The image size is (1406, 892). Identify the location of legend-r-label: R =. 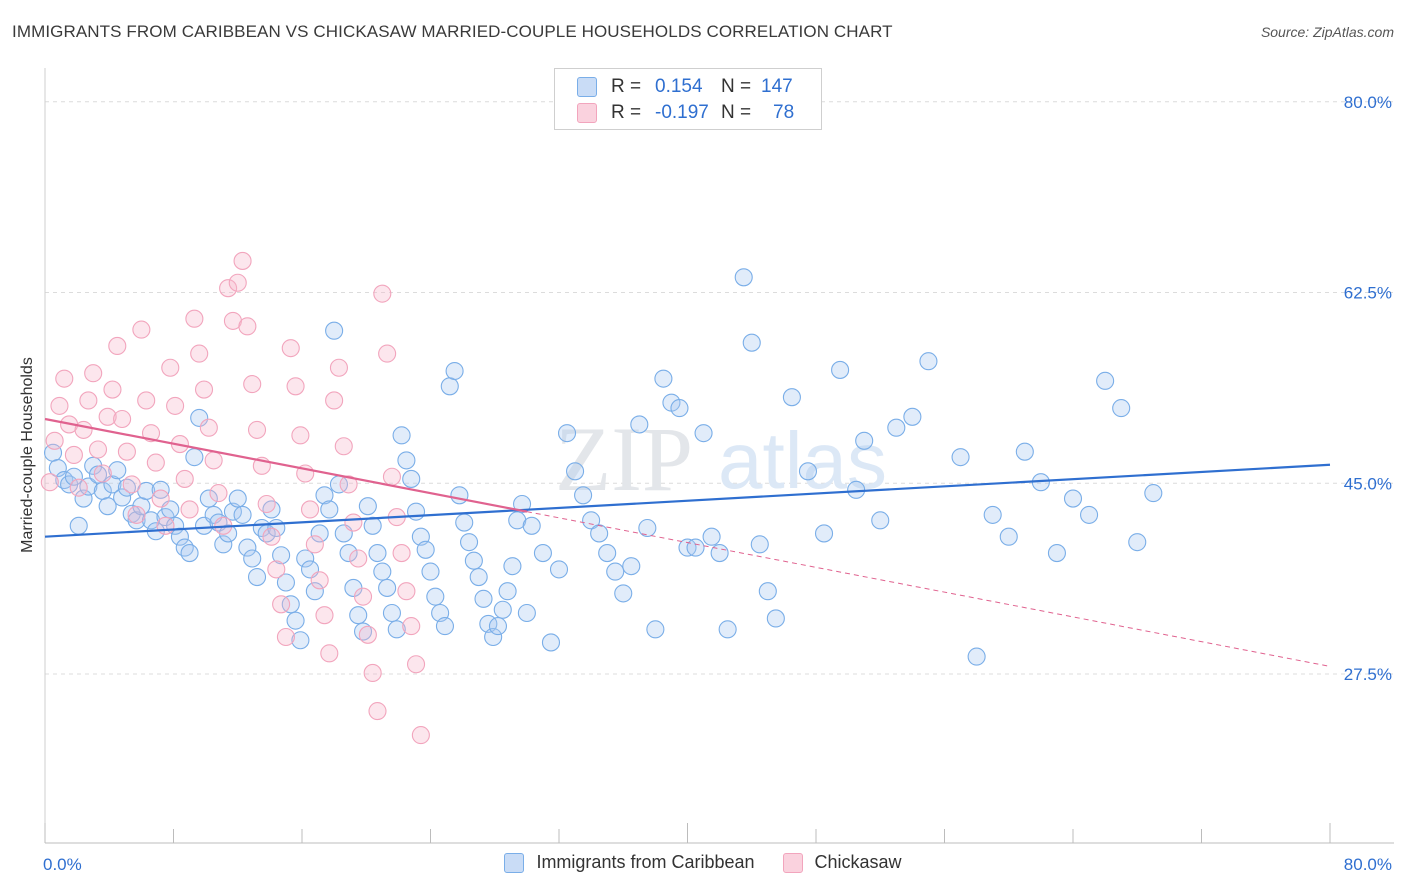
(626, 86).